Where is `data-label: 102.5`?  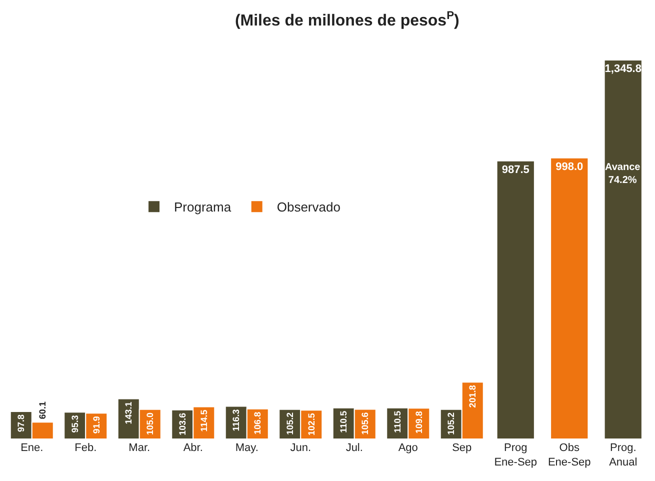
data-label: 102.5 is located at coordinates (311, 424).